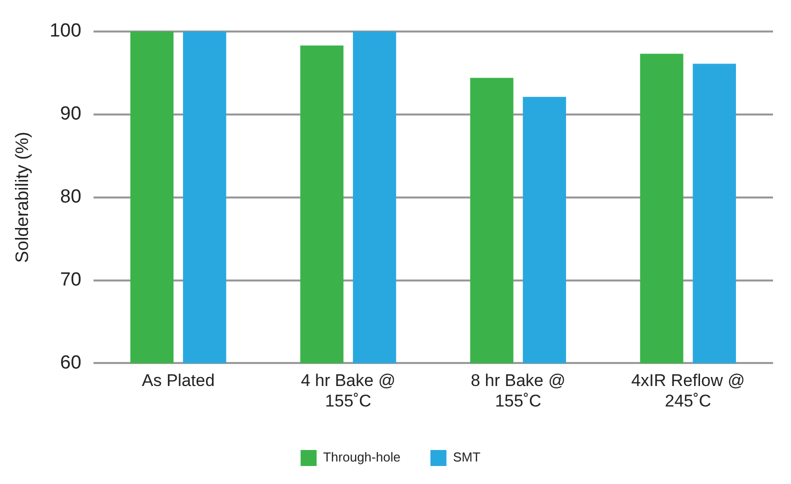 Image resolution: width=791 pixels, height=484 pixels. I want to click on y-axis-title: Solderability (%), so click(22, 197).